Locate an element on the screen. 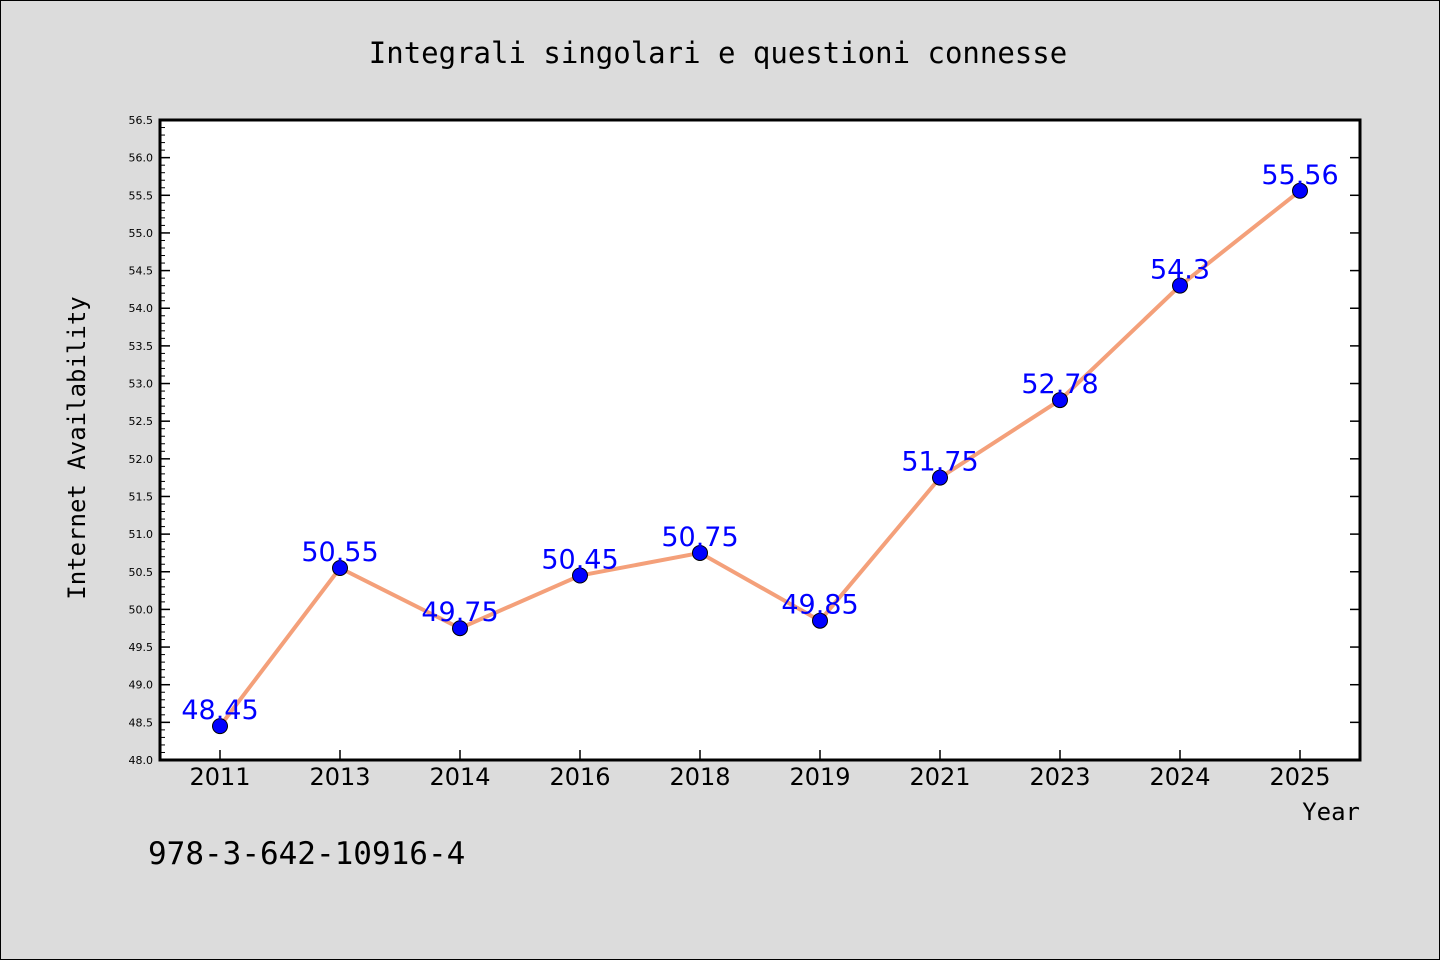  y-tick-label: 55.5 is located at coordinates (141, 195).